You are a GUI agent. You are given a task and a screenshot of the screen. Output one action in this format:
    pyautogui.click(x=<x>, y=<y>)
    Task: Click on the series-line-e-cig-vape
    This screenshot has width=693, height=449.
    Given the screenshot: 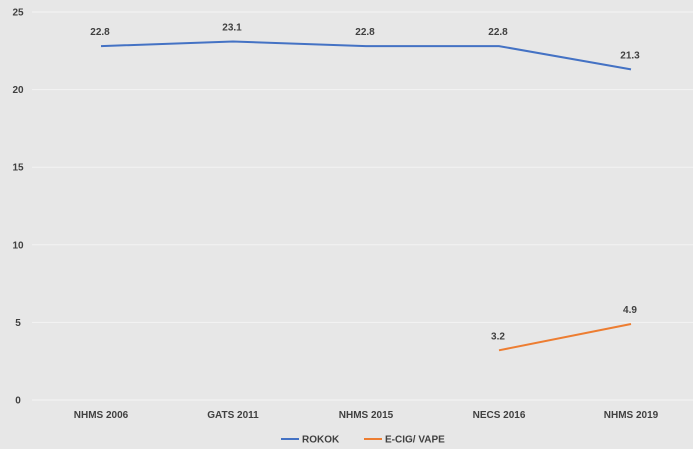 What is the action you would take?
    pyautogui.click(x=565, y=337)
    